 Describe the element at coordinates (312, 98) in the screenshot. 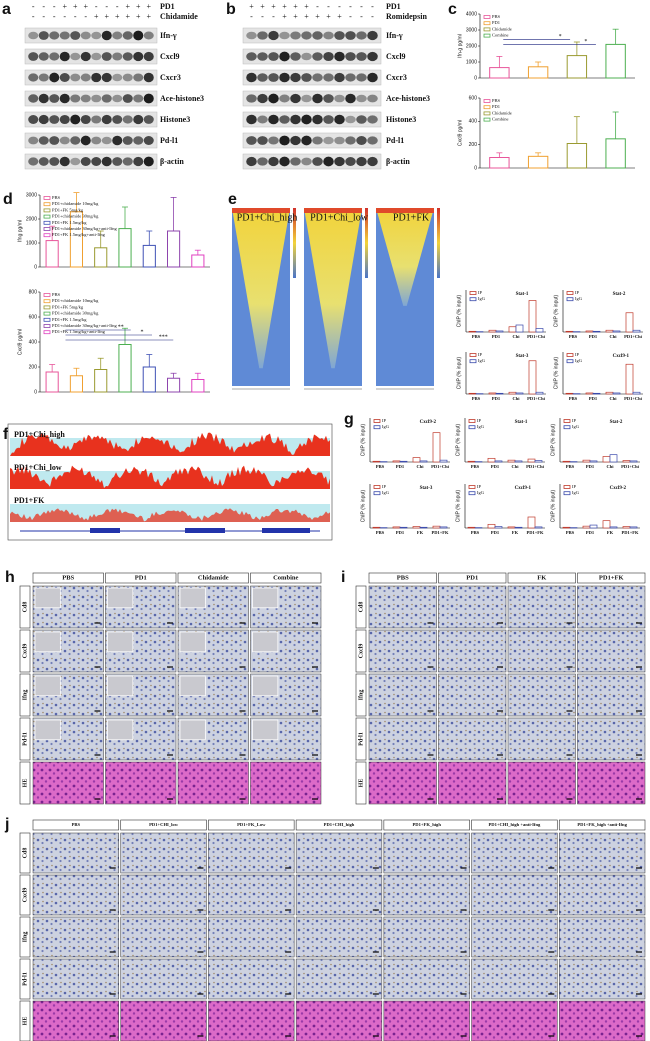

I see `blot-strip` at that location.